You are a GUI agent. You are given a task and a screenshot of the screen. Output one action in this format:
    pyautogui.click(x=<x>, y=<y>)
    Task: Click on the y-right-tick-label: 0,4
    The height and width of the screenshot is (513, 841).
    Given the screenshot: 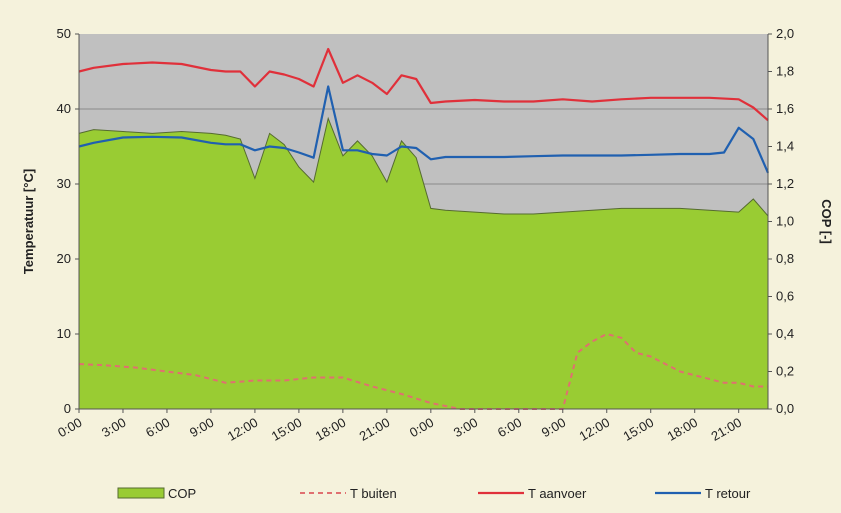 What is the action you would take?
    pyautogui.click(x=785, y=333)
    